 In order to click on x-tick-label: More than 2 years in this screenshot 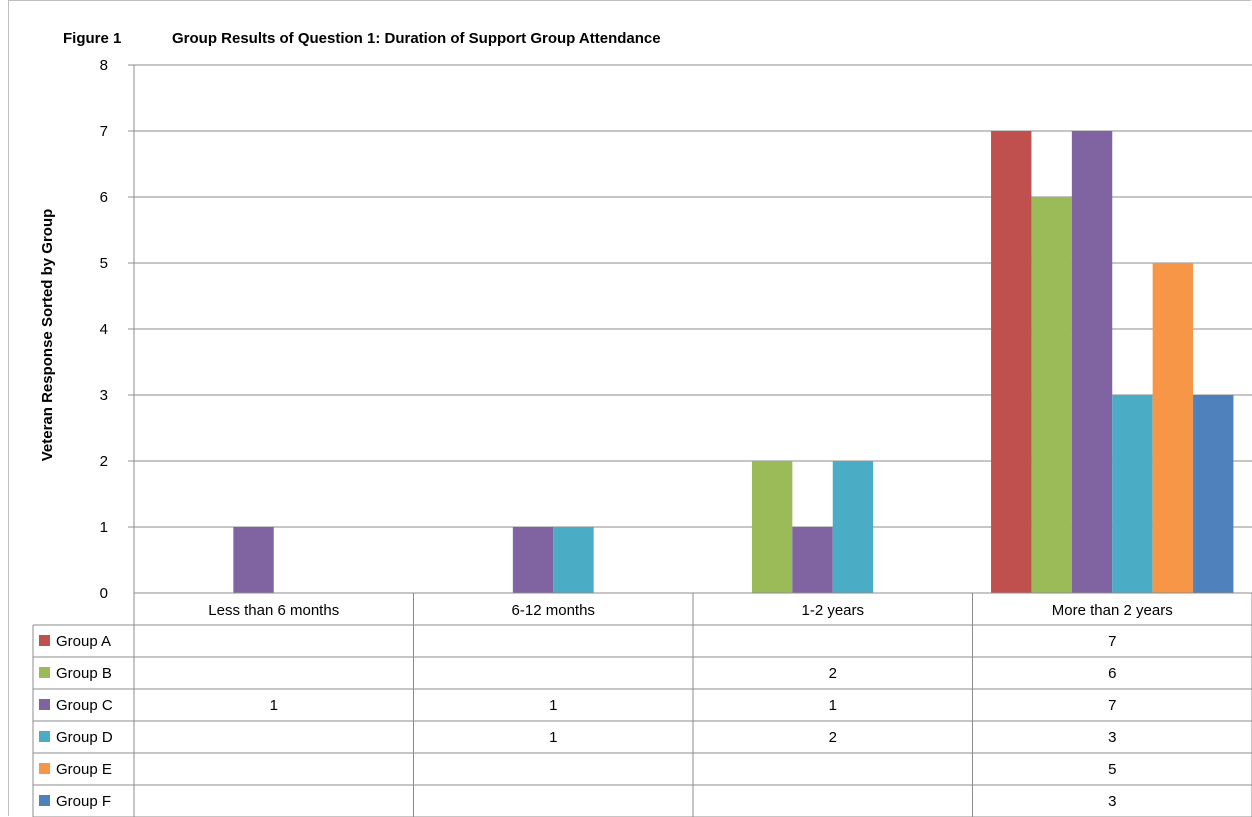, I will do `click(1112, 610)`.